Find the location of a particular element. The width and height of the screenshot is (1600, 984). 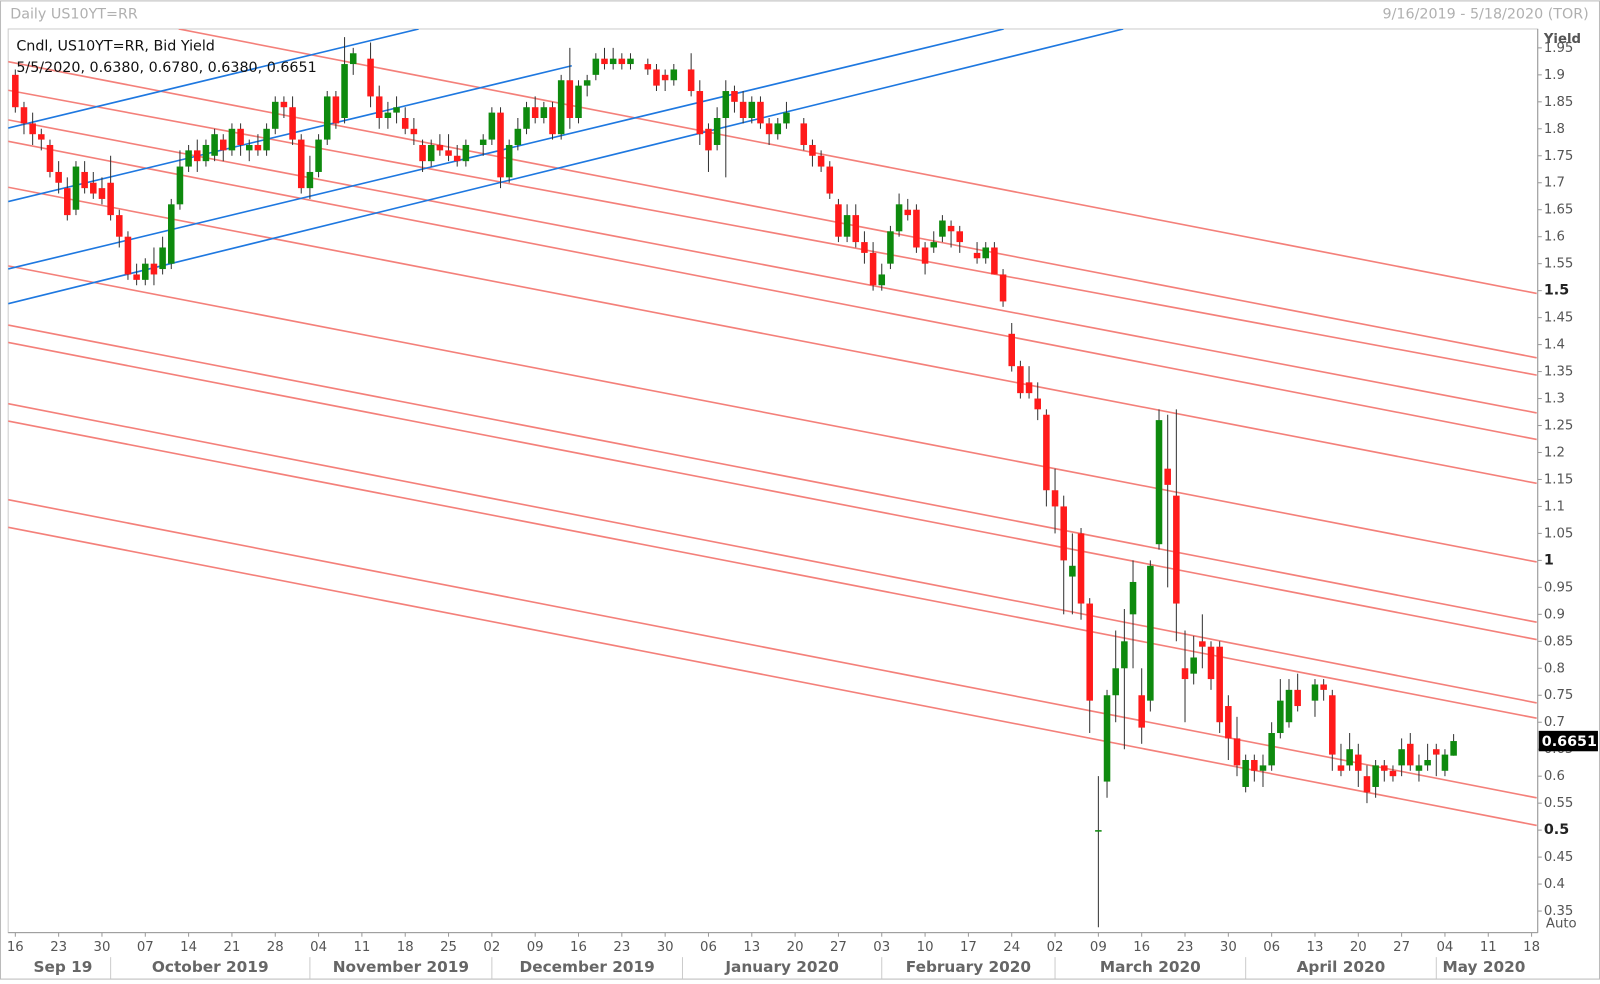

legend-line: 5/5/2020, 0.6380, 0.6780, 0.6380, 0.6651 is located at coordinates (166, 68).